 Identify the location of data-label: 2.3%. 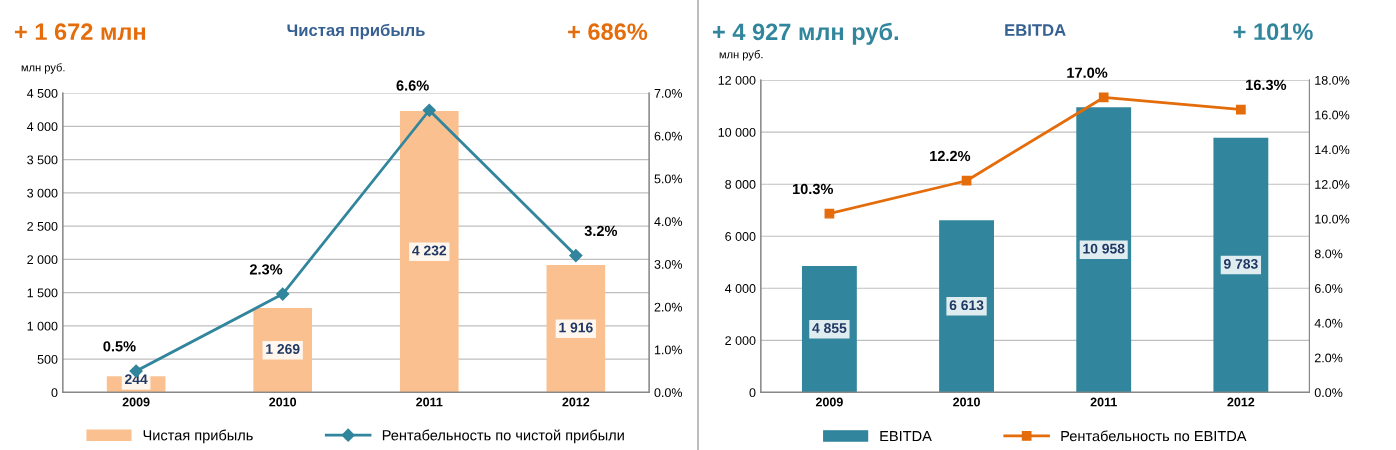
(266, 269).